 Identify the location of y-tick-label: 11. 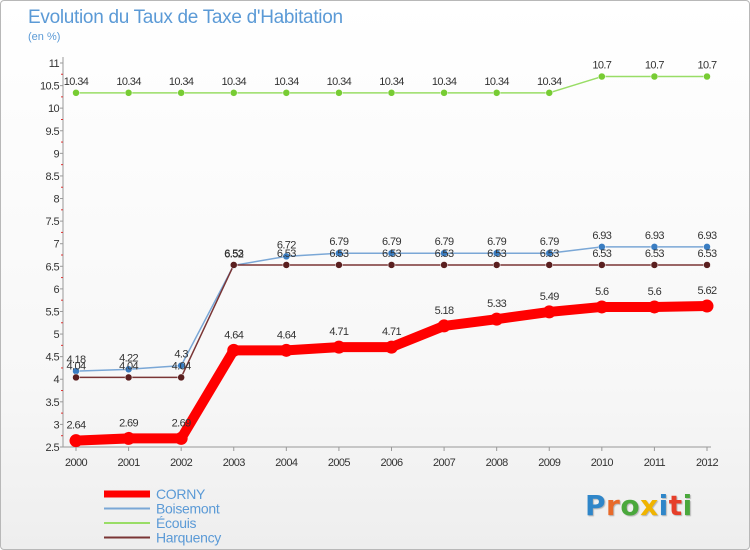
(54, 64).